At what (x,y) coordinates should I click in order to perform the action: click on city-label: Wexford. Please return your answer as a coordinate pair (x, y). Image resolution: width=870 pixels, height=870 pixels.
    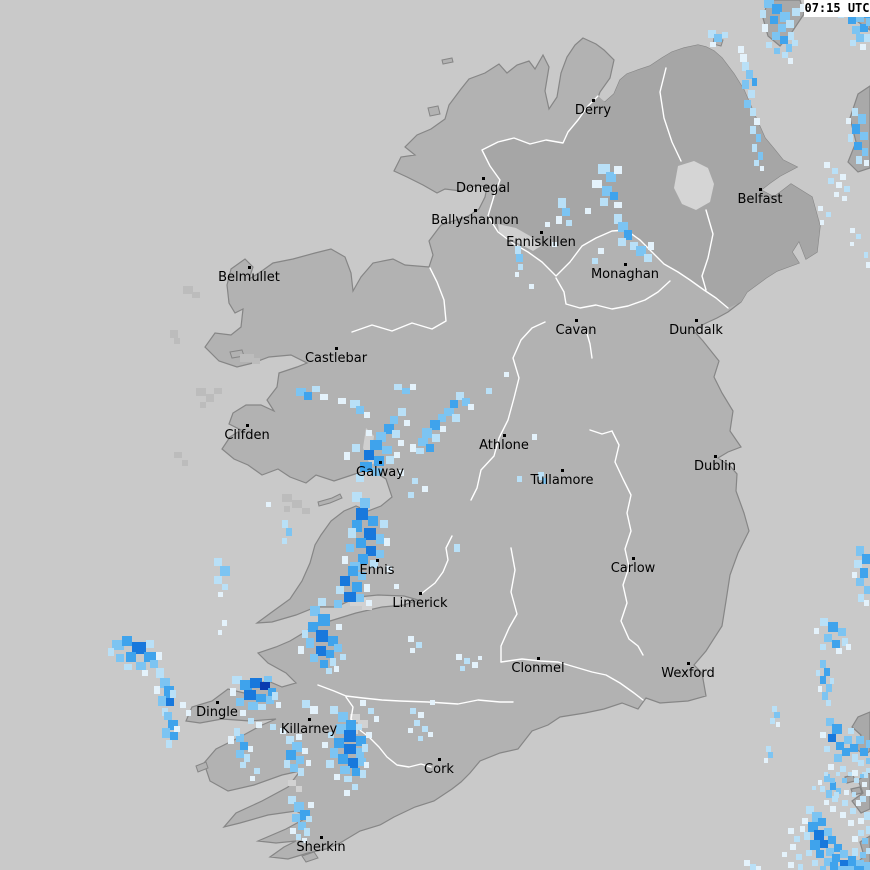
    Looking at the image, I should click on (687, 673).